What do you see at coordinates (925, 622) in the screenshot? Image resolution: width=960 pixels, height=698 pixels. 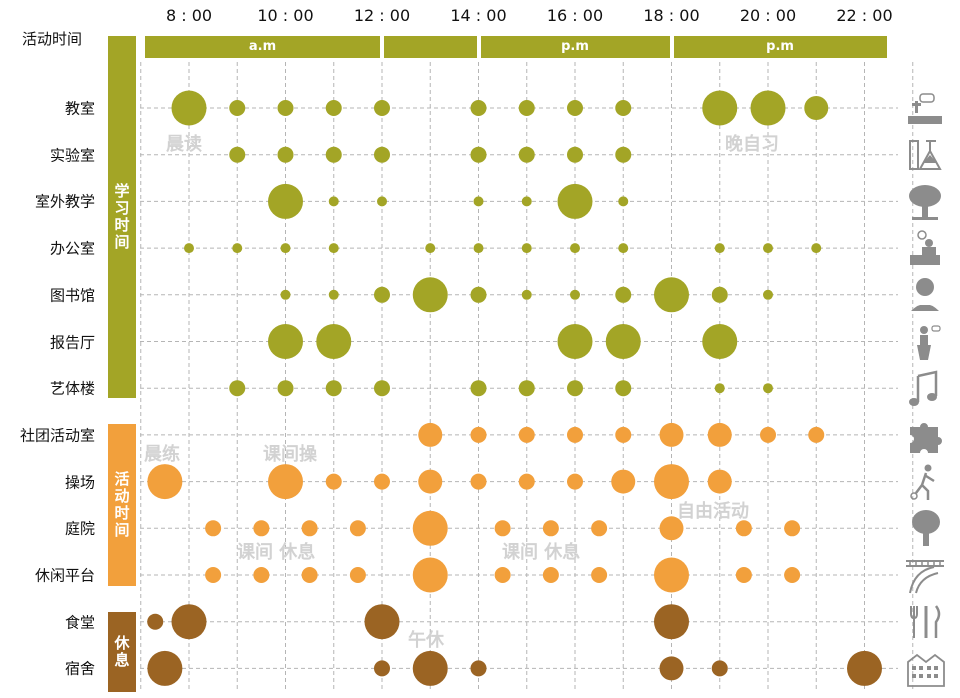 I see `cutlery-icon` at bounding box center [925, 622].